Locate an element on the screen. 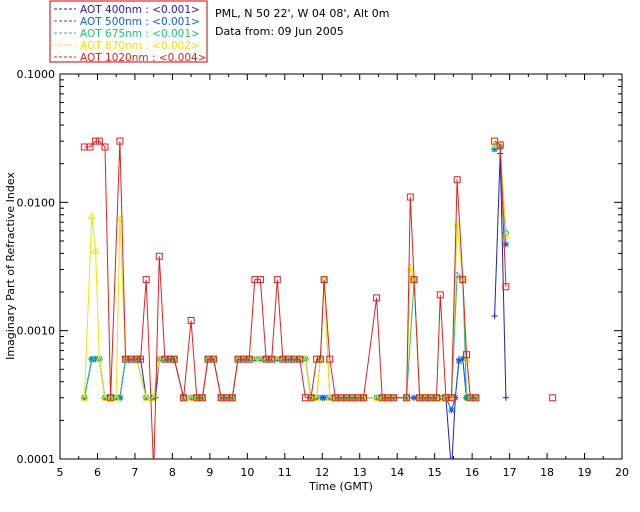 The height and width of the screenshot is (512, 640). x-tick-label: 12 is located at coordinates (322, 472).